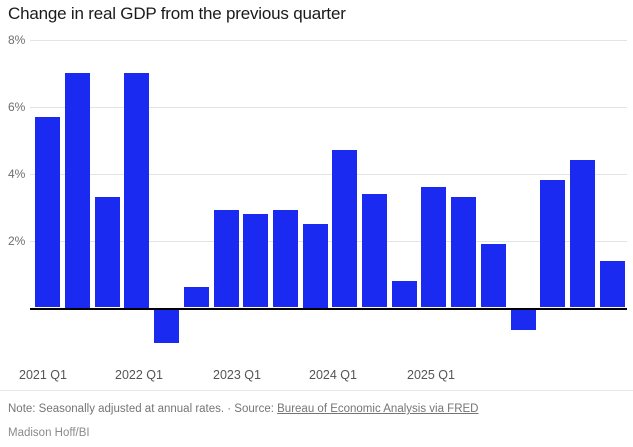 This screenshot has width=633, height=447. I want to click on gridline-8pct, so click(328, 40).